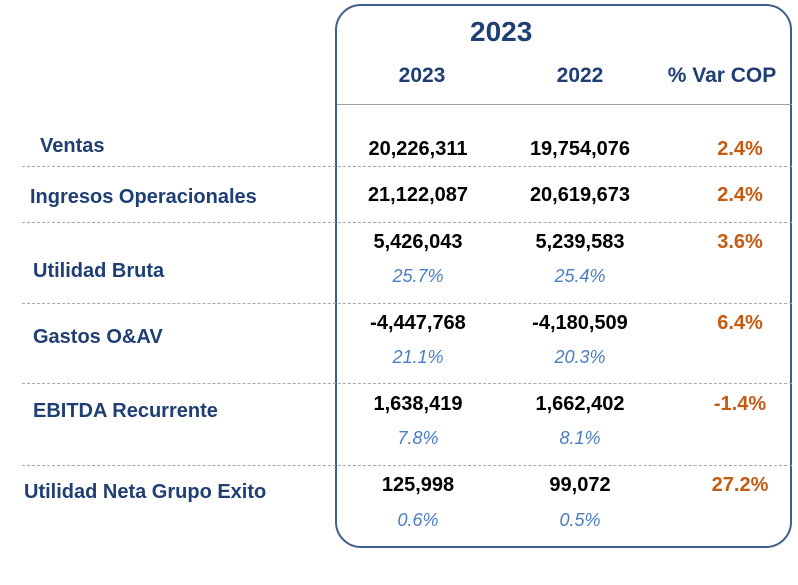 The width and height of the screenshot is (798, 585). I want to click on header-divider, so click(564, 104).